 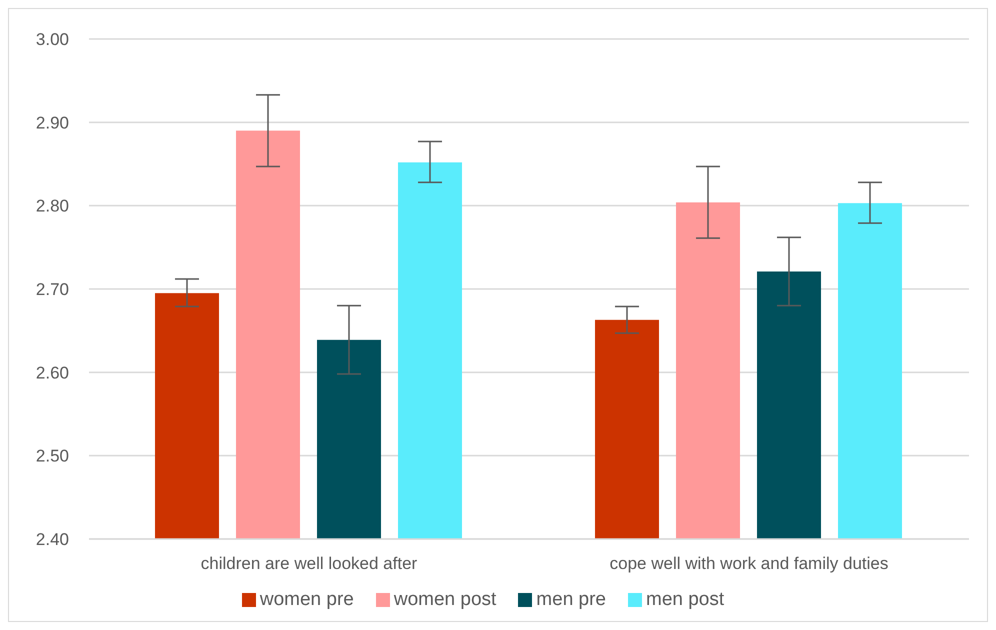 I want to click on y-tick-label: 3.00, so click(x=52, y=40).